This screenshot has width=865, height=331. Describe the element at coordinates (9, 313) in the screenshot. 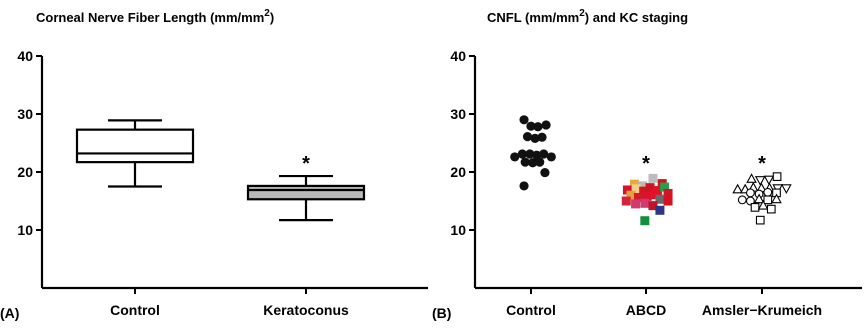

I see `panel-a-label: (A)` at that location.